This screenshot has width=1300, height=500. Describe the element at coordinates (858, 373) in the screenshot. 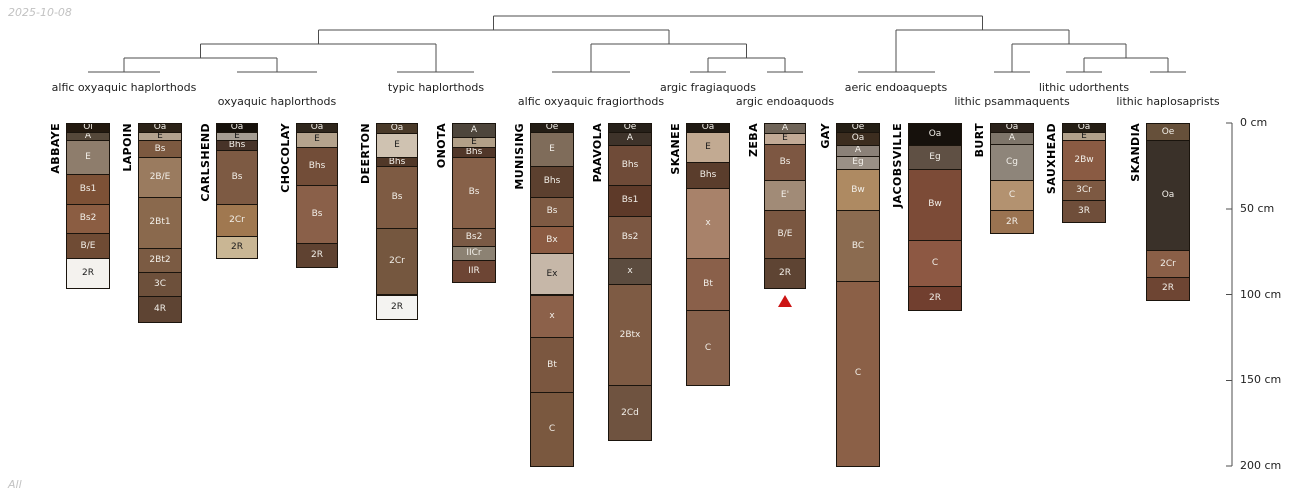

I see `horizon-gay-c: C` at that location.